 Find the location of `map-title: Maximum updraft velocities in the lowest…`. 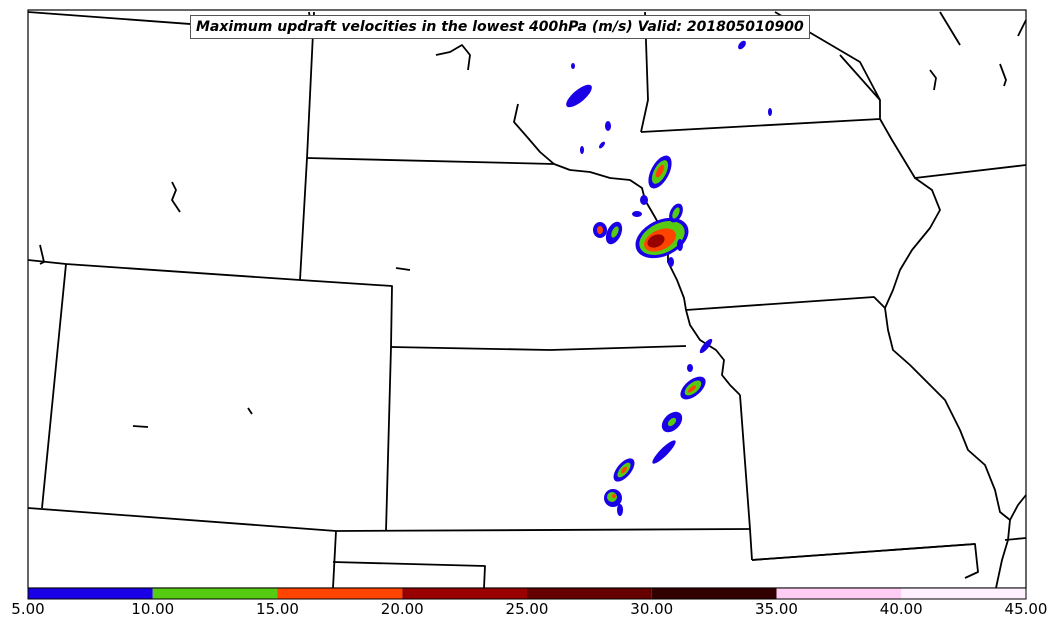

map-title: Maximum updraft velocities in the lowest… is located at coordinates (500, 27).